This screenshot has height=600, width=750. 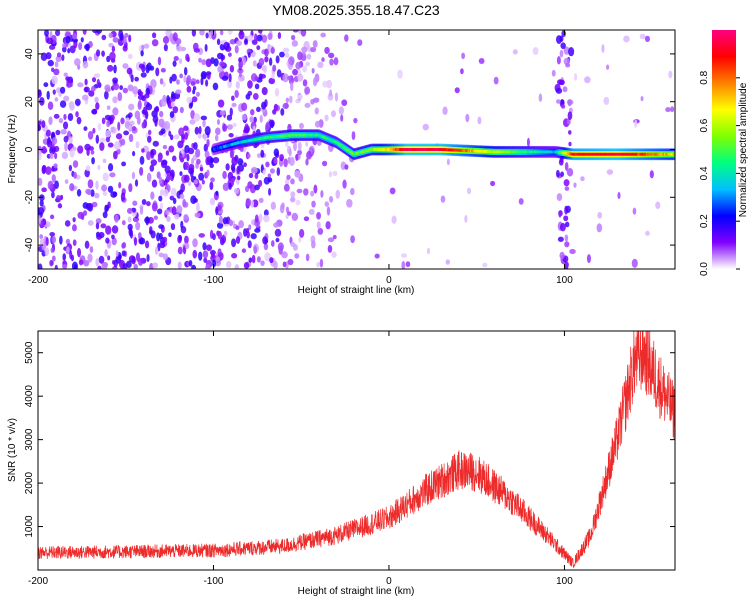 What do you see at coordinates (389, 581) in the screenshot?
I see `snr-x-tick-label: 0` at bounding box center [389, 581].